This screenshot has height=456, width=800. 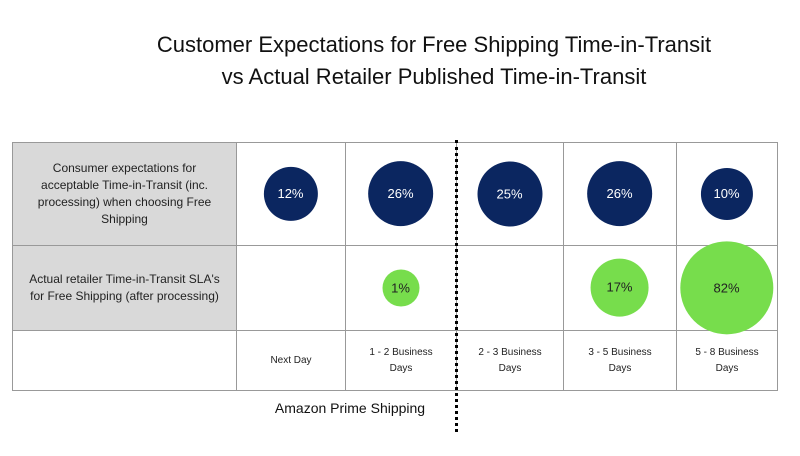 What do you see at coordinates (456, 286) in the screenshot?
I see `divider-line` at bounding box center [456, 286].